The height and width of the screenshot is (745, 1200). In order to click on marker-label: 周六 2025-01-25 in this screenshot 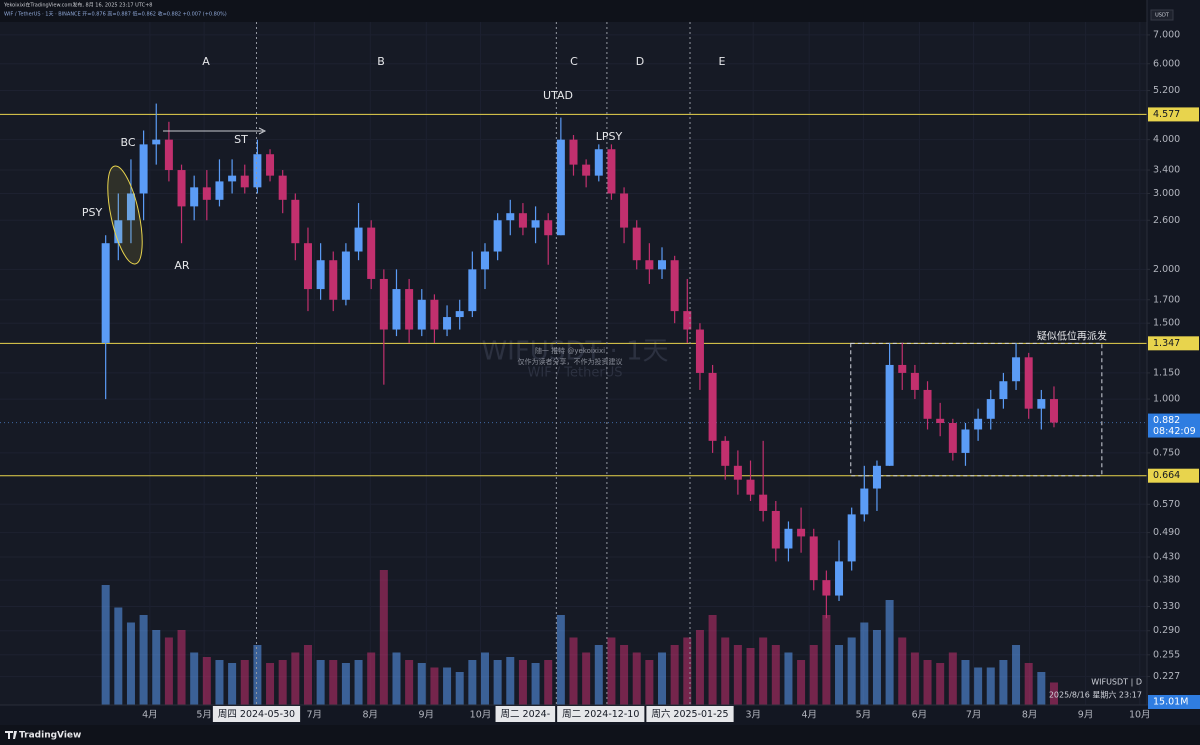, I will do `click(689, 714)`.